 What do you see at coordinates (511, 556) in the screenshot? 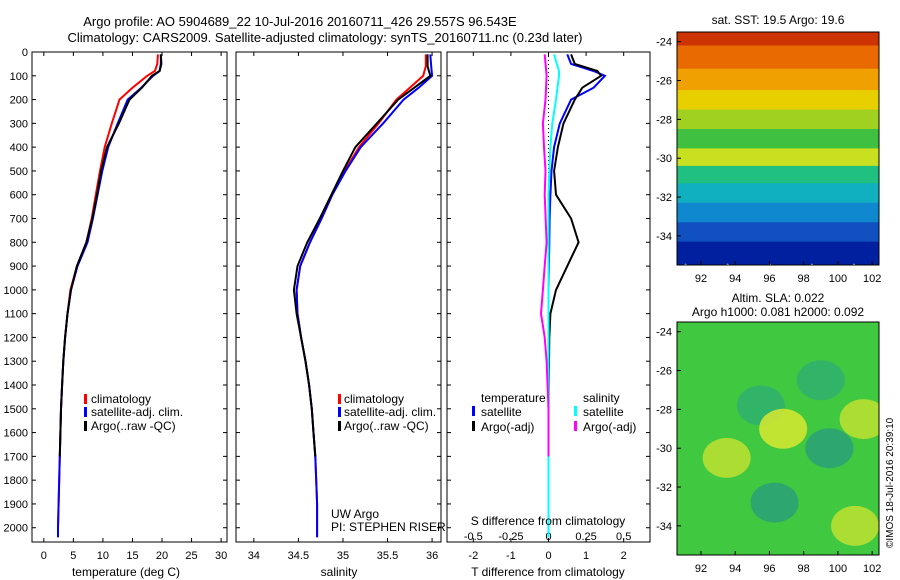
I see `x-tick-label: -1` at bounding box center [511, 556].